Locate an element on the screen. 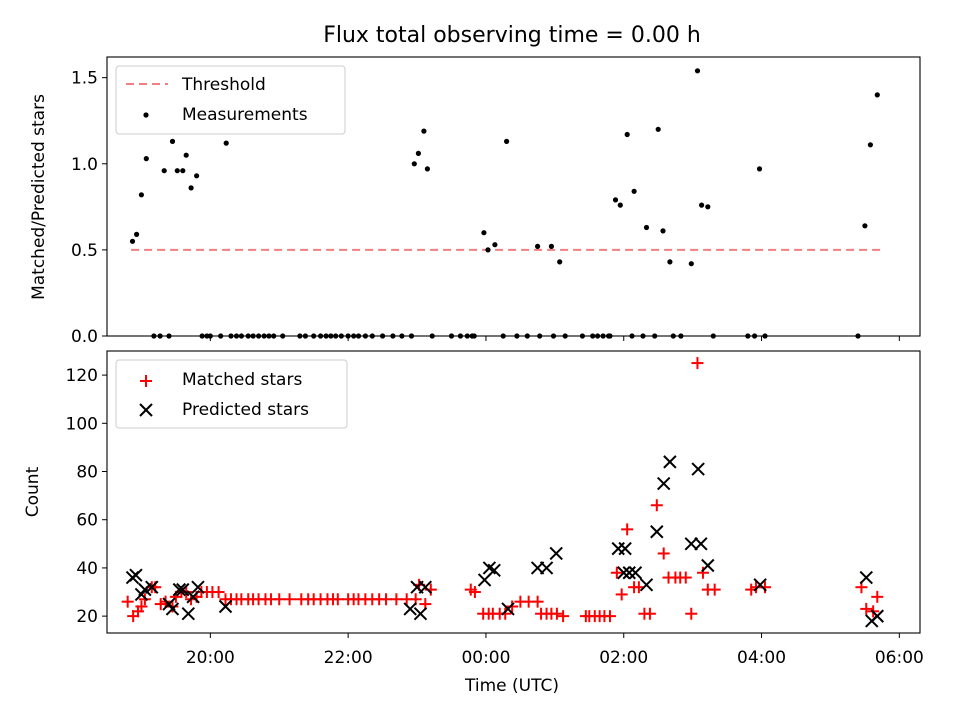 The image size is (960, 720). x-tick-label: 04:00 is located at coordinates (761, 658).